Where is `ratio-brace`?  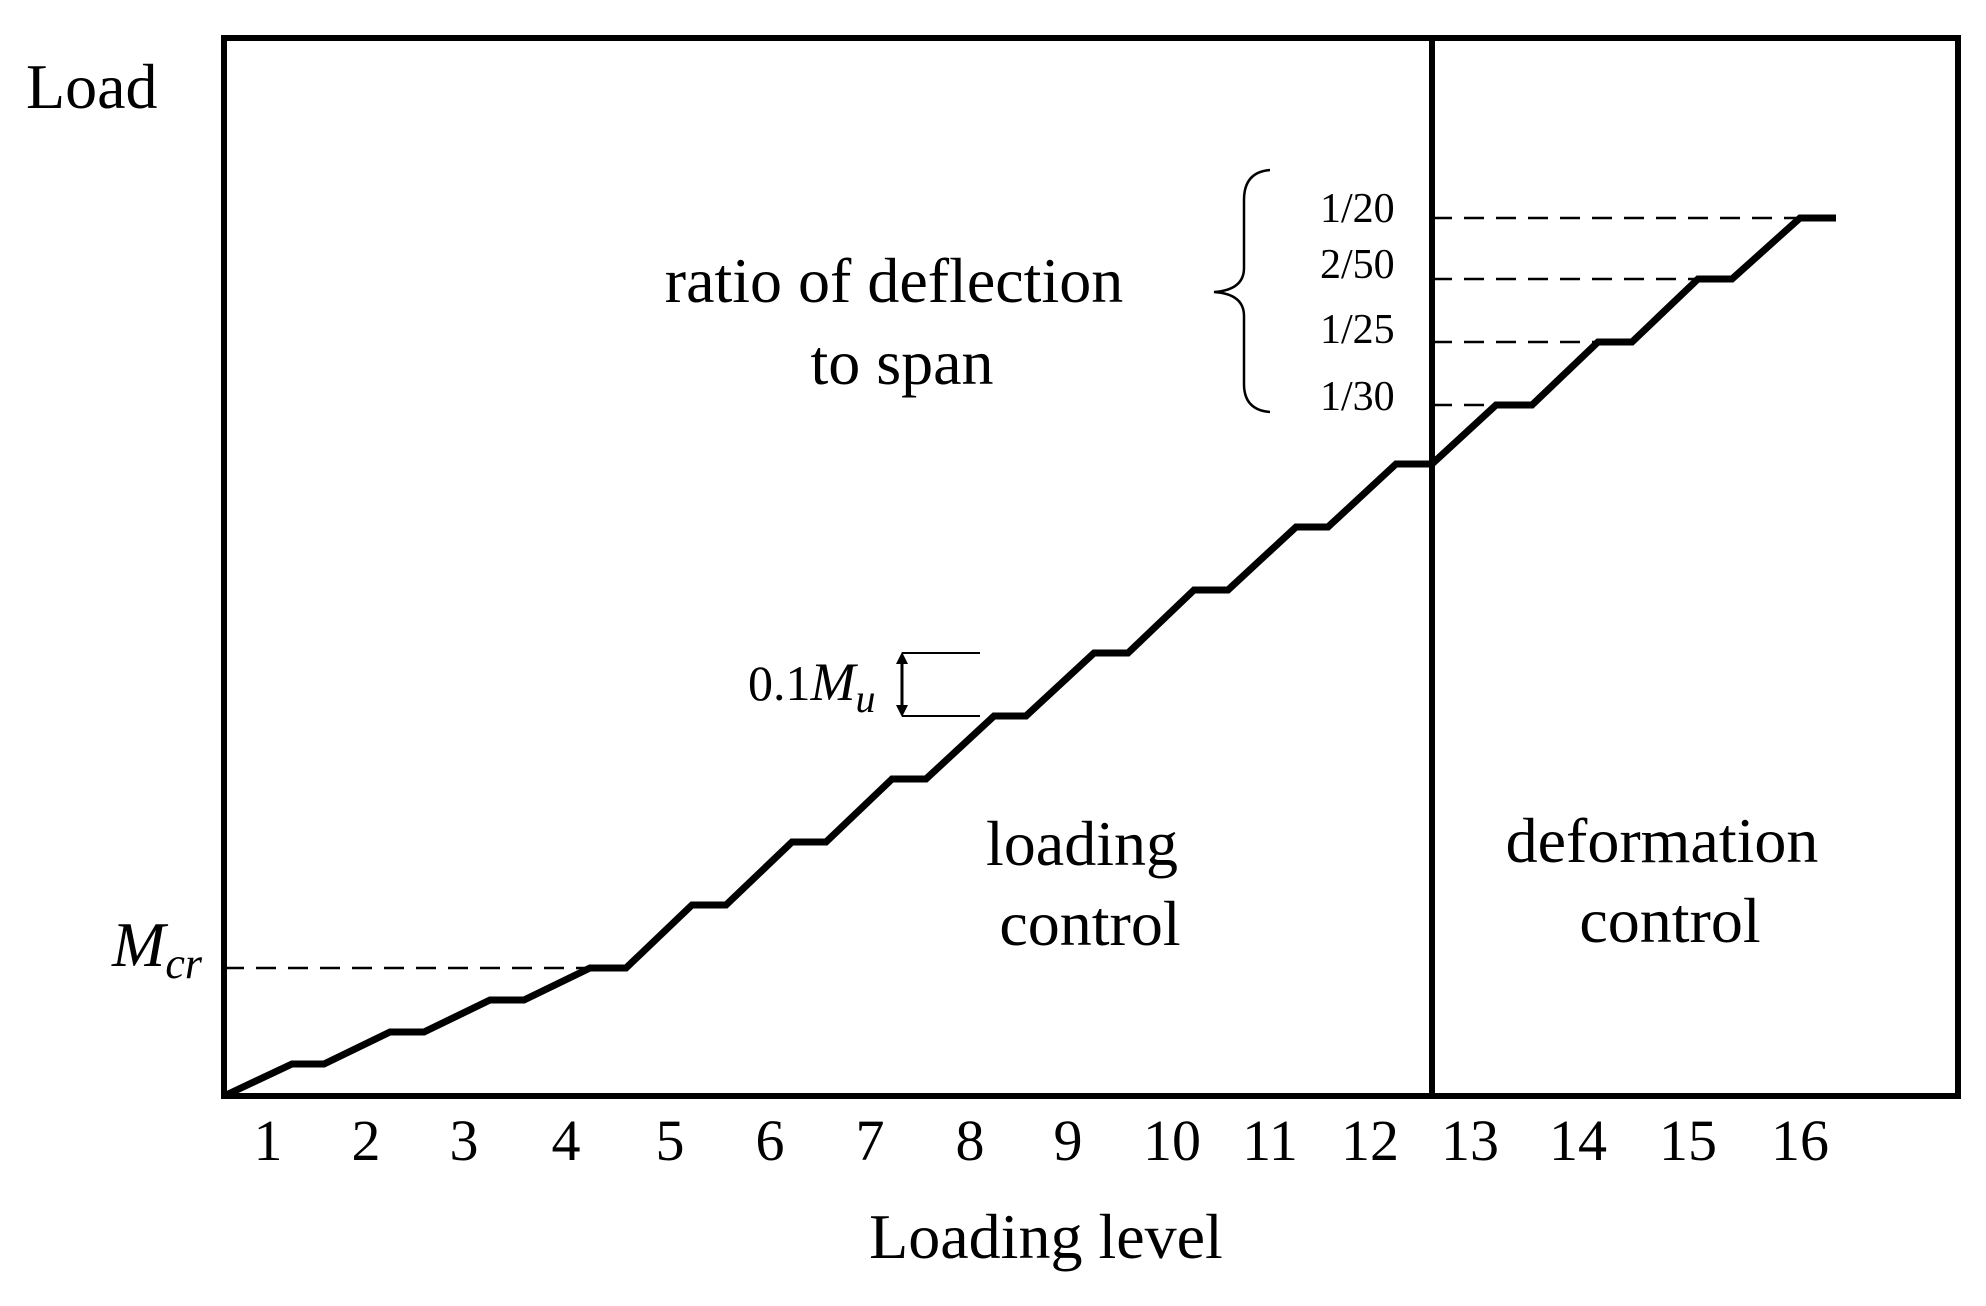
ratio-brace is located at coordinates (1242, 291).